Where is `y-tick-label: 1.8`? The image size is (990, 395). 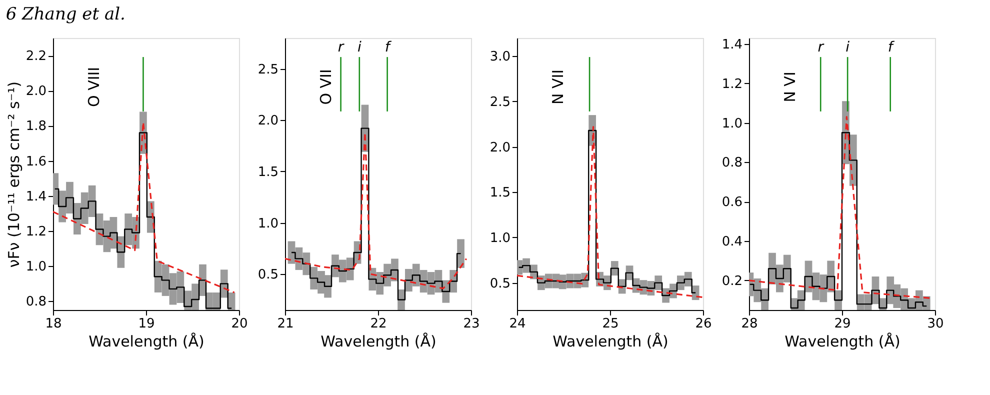 y-tick-label: 1.8 is located at coordinates (36, 126).